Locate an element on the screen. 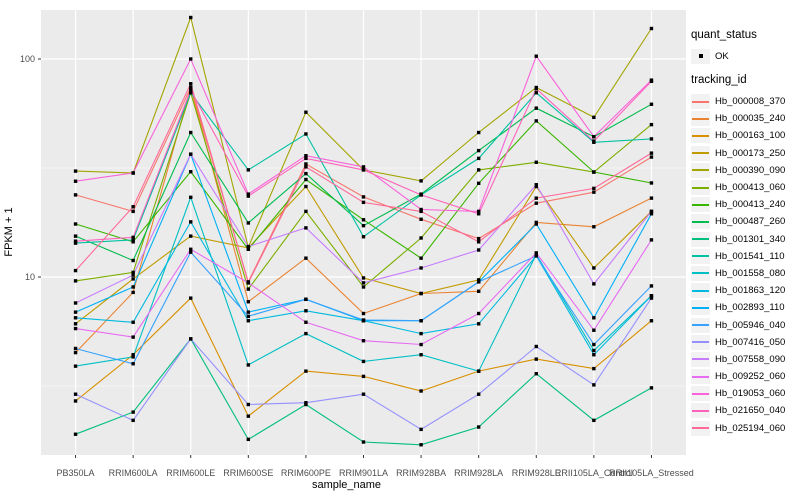 Image resolution: width=800 pixels, height=500 pixels. y-axis-title: FPKM + 1 is located at coordinates (9, 232).